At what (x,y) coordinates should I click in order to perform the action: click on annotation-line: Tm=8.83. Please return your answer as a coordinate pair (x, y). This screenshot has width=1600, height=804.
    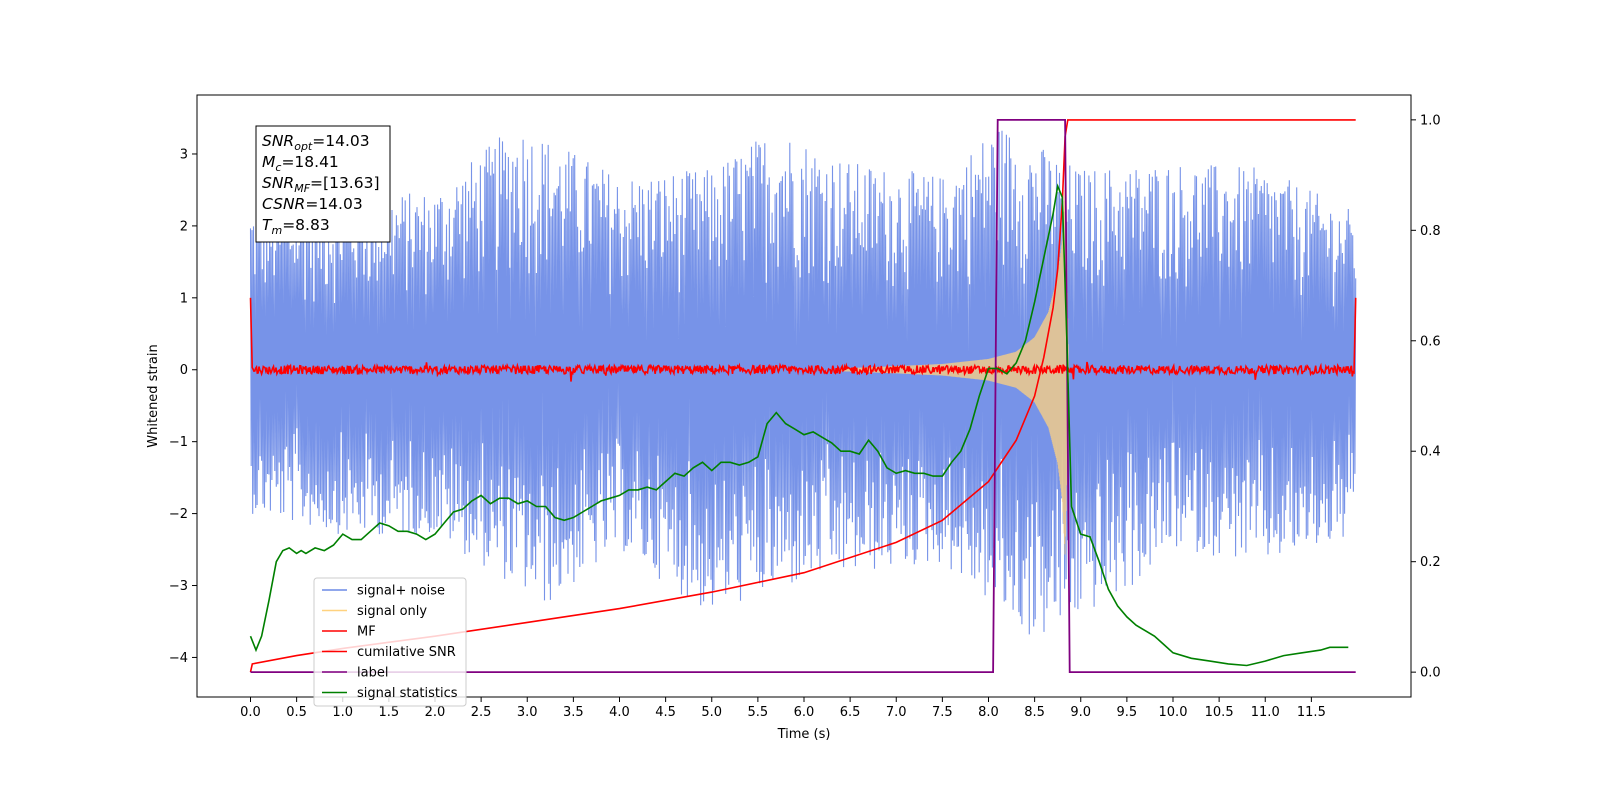
    Looking at the image, I should click on (296, 226).